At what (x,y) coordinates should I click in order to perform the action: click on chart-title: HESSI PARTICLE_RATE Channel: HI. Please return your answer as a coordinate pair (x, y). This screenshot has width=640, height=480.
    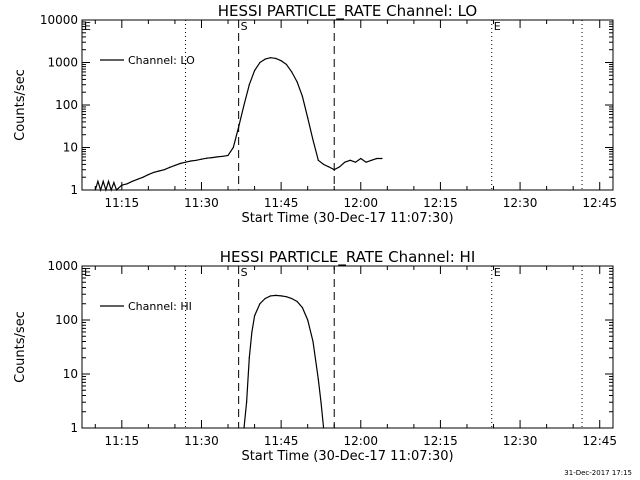
    Looking at the image, I should click on (348, 257).